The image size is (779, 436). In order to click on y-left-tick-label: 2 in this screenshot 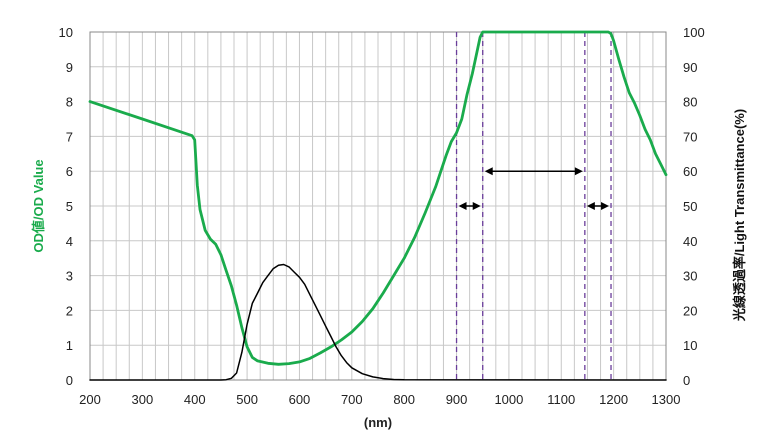, I will do `click(69, 310)`.